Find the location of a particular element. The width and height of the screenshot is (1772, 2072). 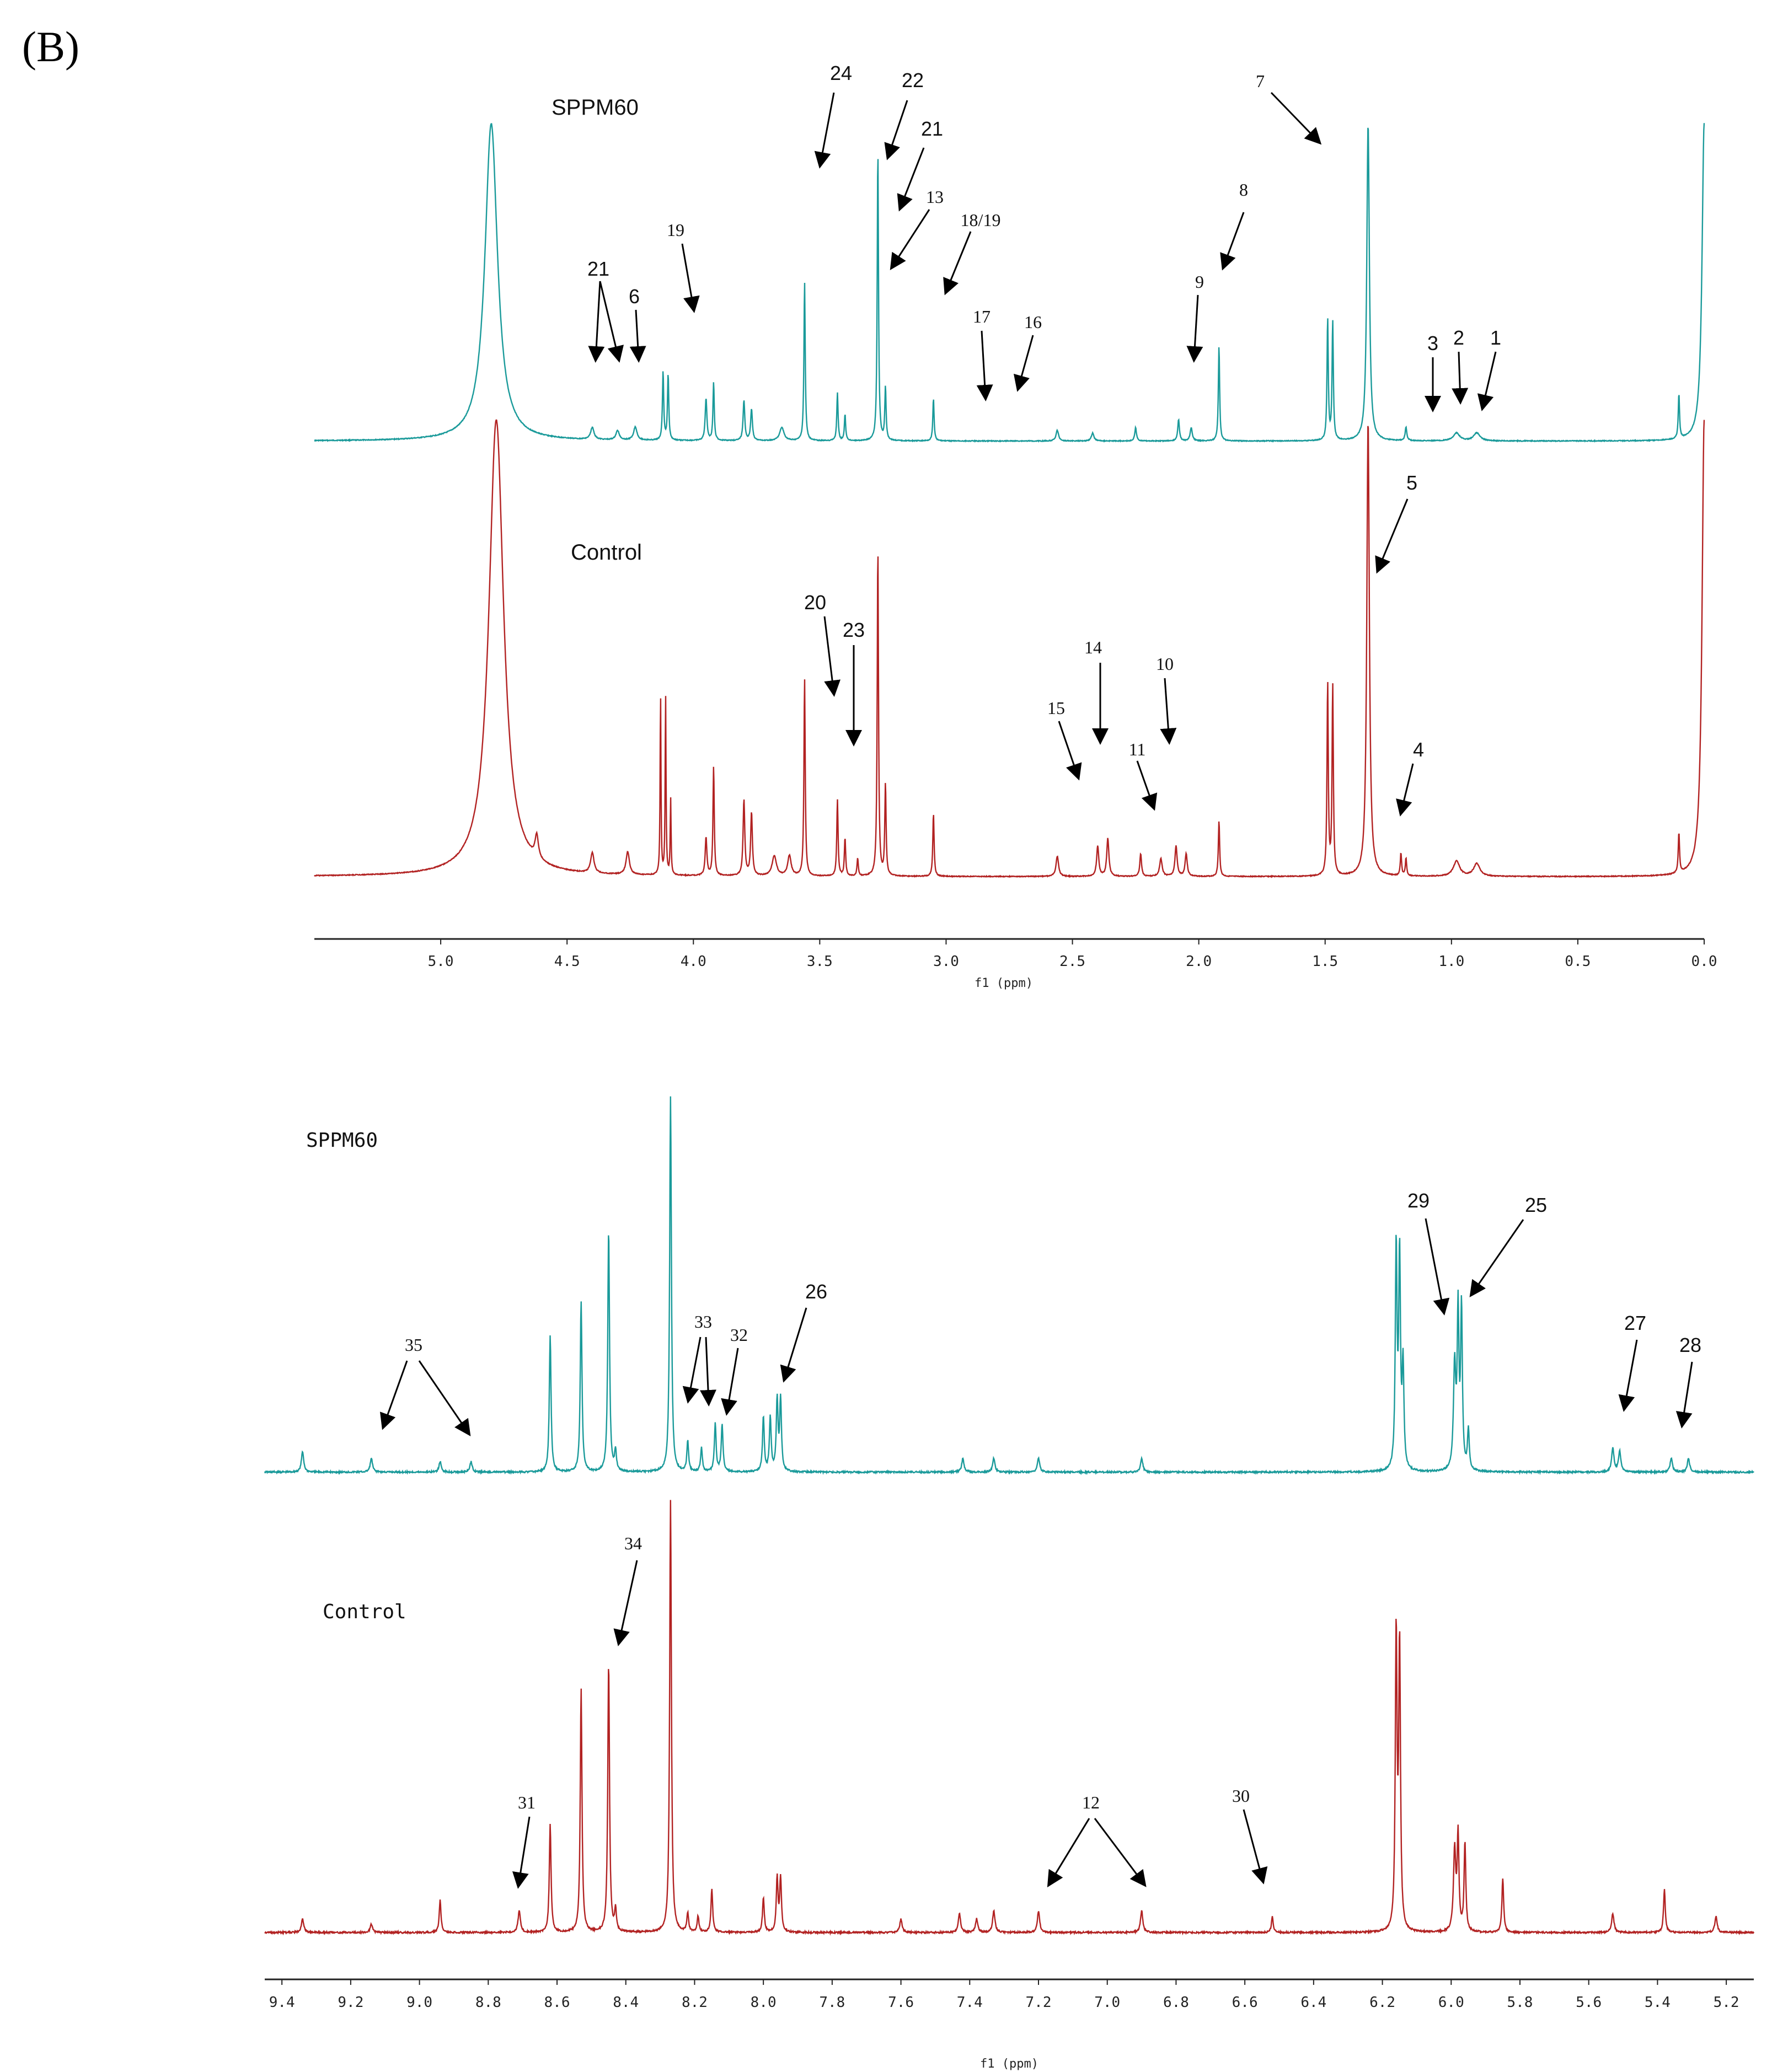

bottom-x-axis-title: f1 (ppm) is located at coordinates (1009, 2064).